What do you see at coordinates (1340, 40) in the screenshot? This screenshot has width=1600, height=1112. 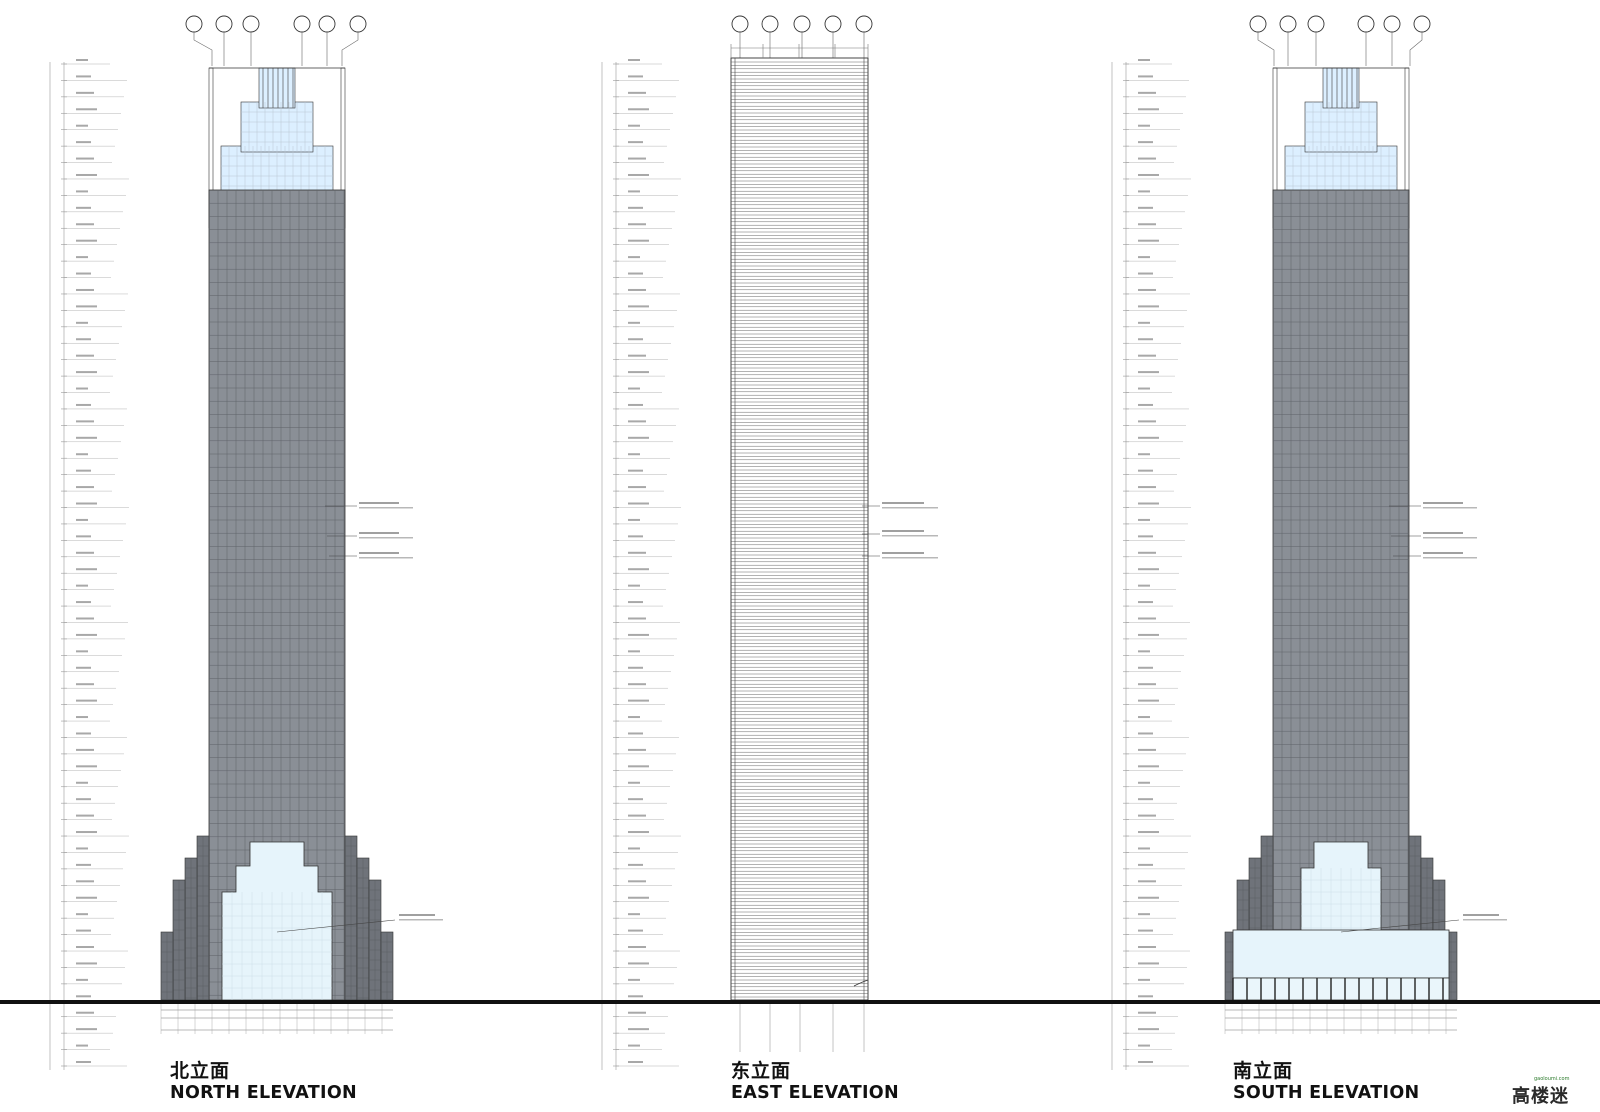 I see `grid-axis-bubbles` at bounding box center [1340, 40].